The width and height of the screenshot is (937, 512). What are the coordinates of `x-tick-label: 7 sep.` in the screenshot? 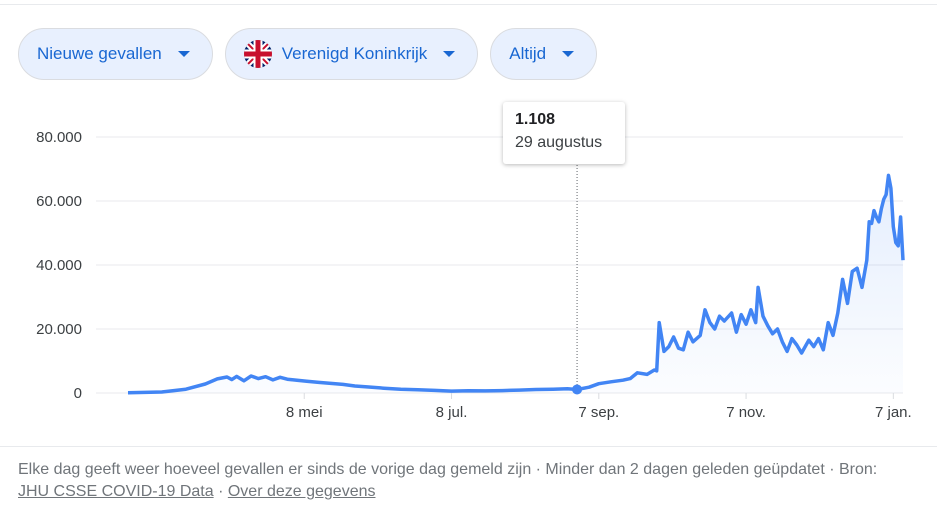 It's located at (598, 412).